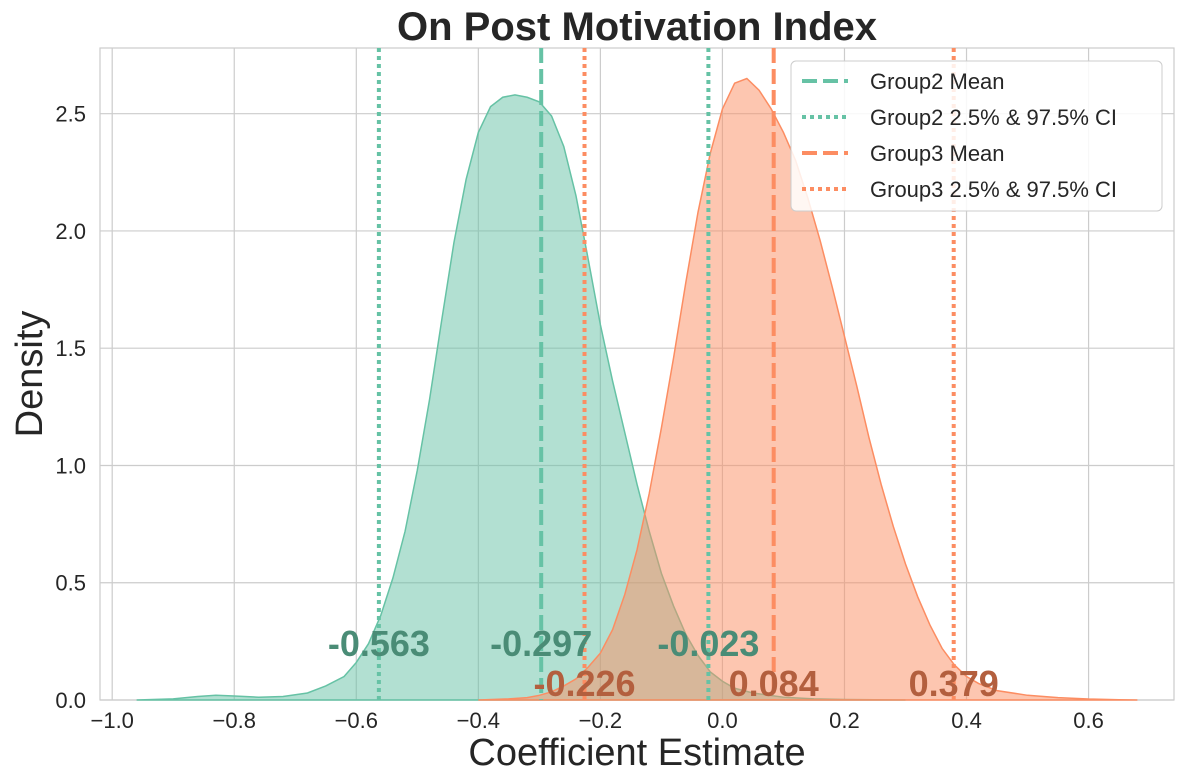 This screenshot has height=784, width=1184. Describe the element at coordinates (111, 720) in the screenshot. I see `x-tick-label: −1.0` at that location.